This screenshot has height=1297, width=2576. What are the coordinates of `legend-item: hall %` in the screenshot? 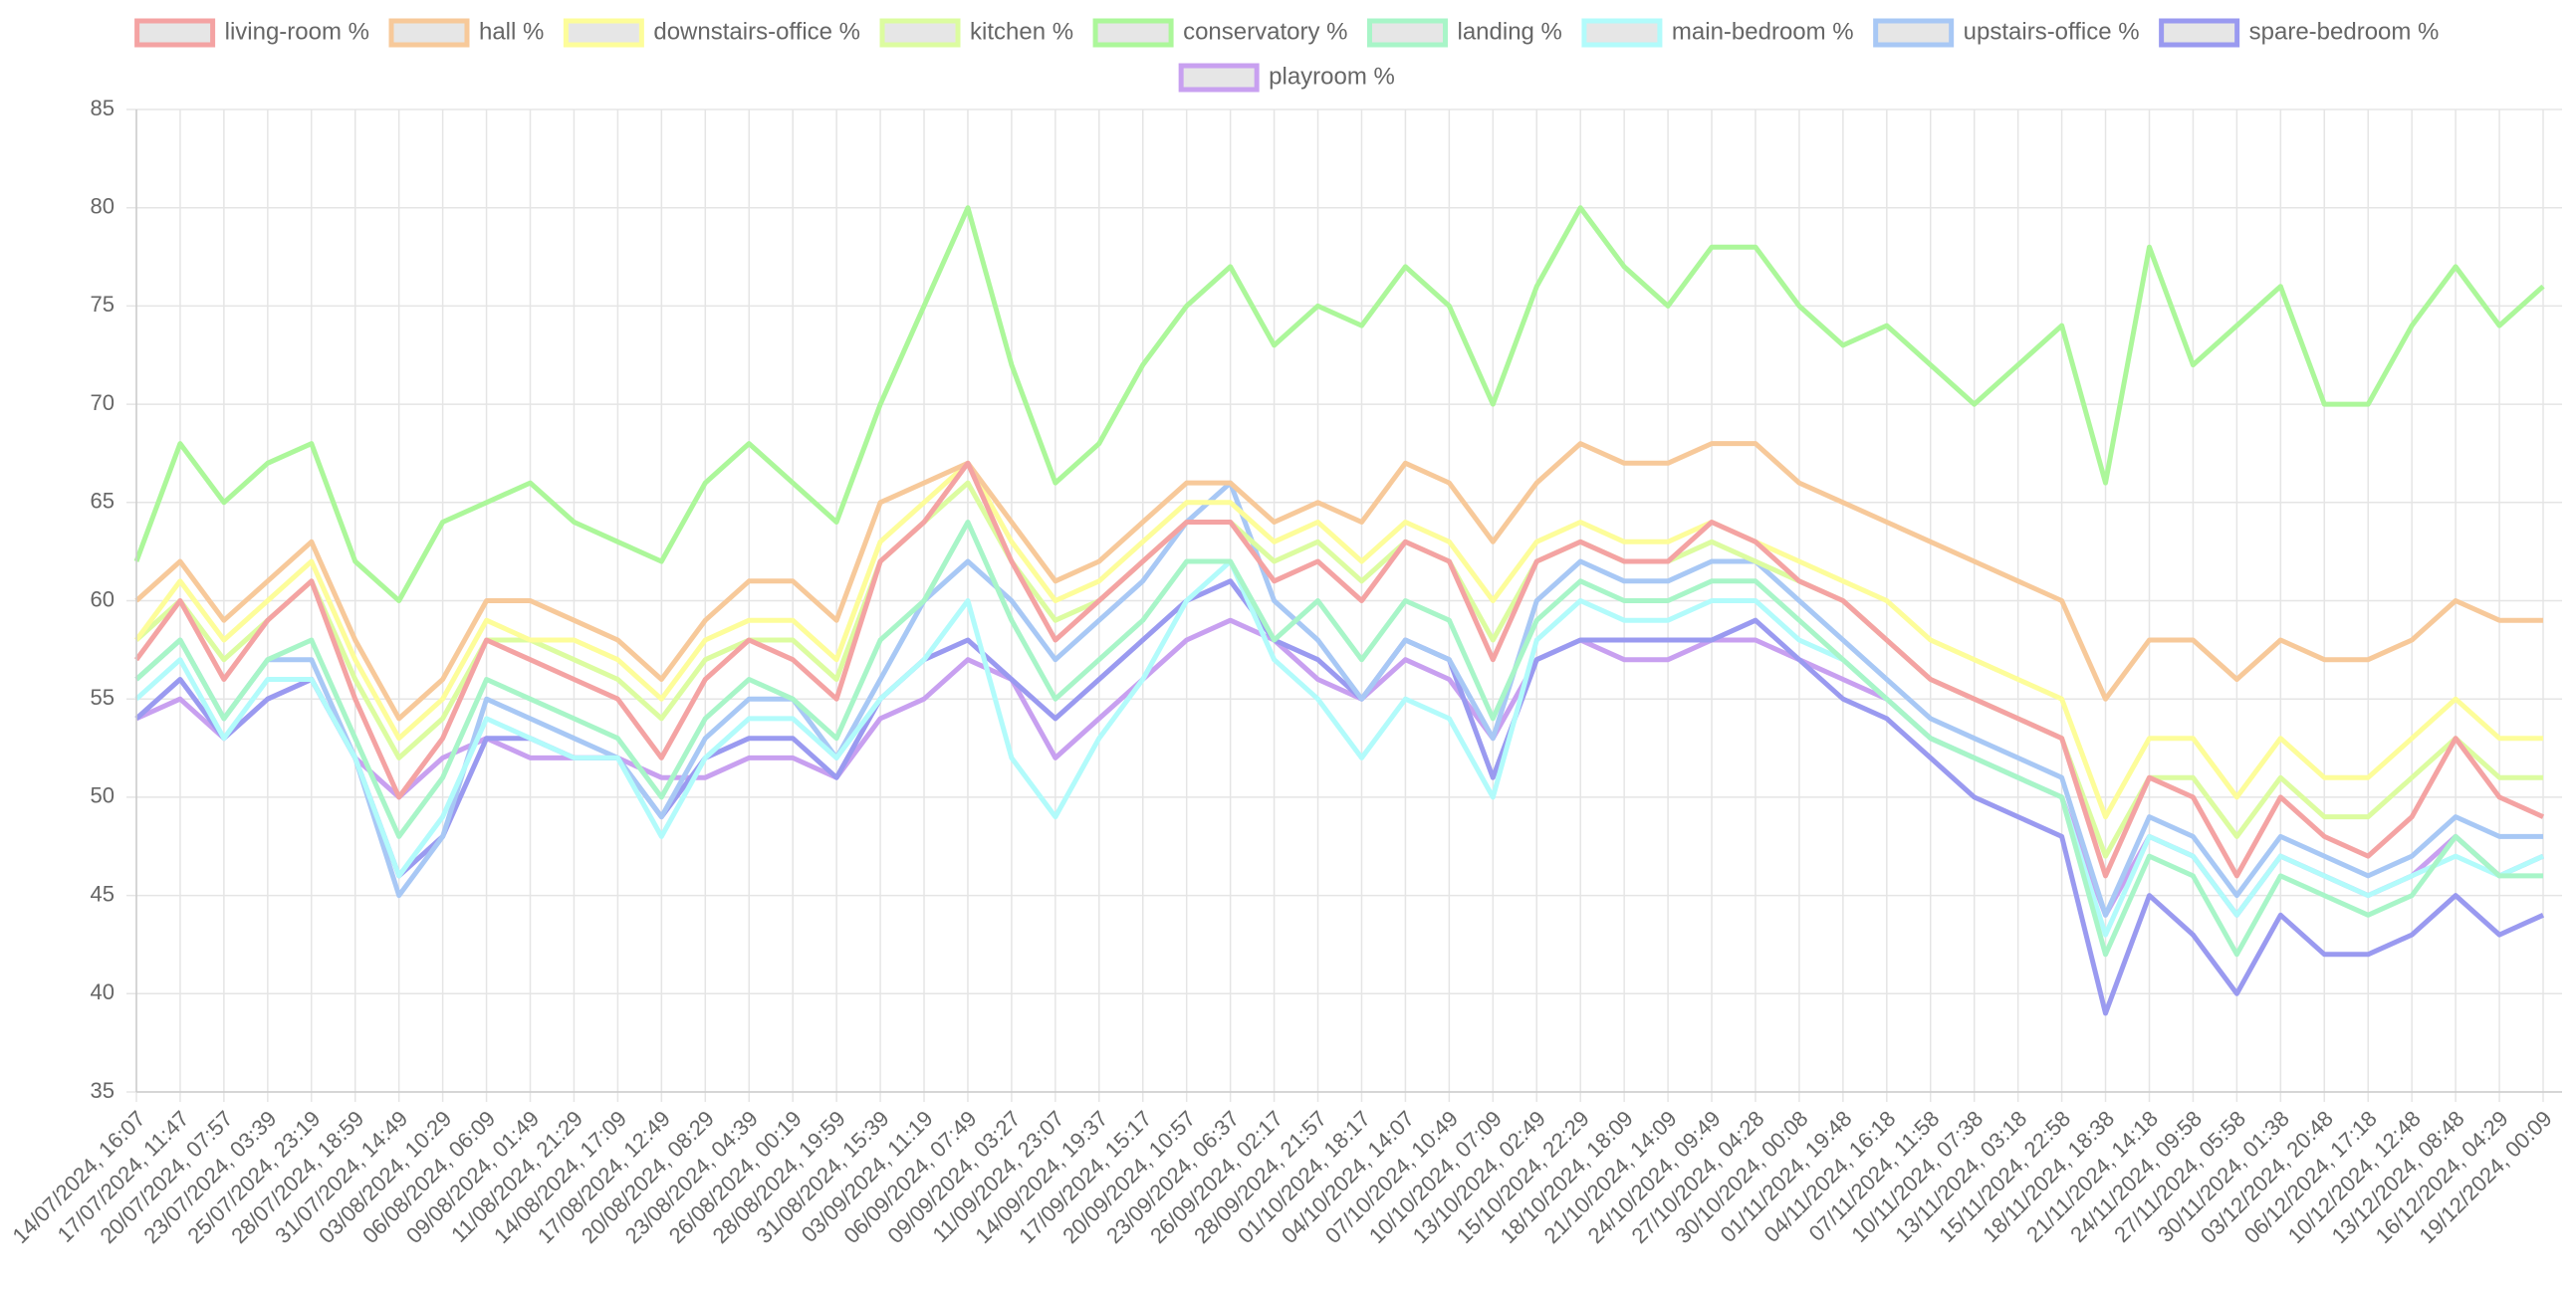 It's located at (466, 33).